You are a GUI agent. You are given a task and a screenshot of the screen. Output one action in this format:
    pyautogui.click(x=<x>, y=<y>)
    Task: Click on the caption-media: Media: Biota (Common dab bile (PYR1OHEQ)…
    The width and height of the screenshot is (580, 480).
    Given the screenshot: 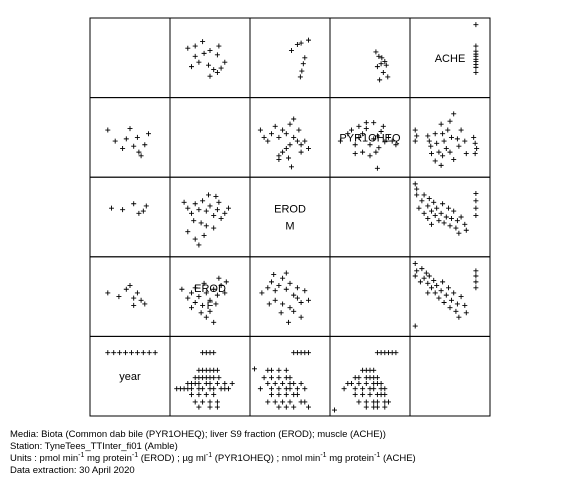 What is the action you would take?
    pyautogui.click(x=198, y=434)
    